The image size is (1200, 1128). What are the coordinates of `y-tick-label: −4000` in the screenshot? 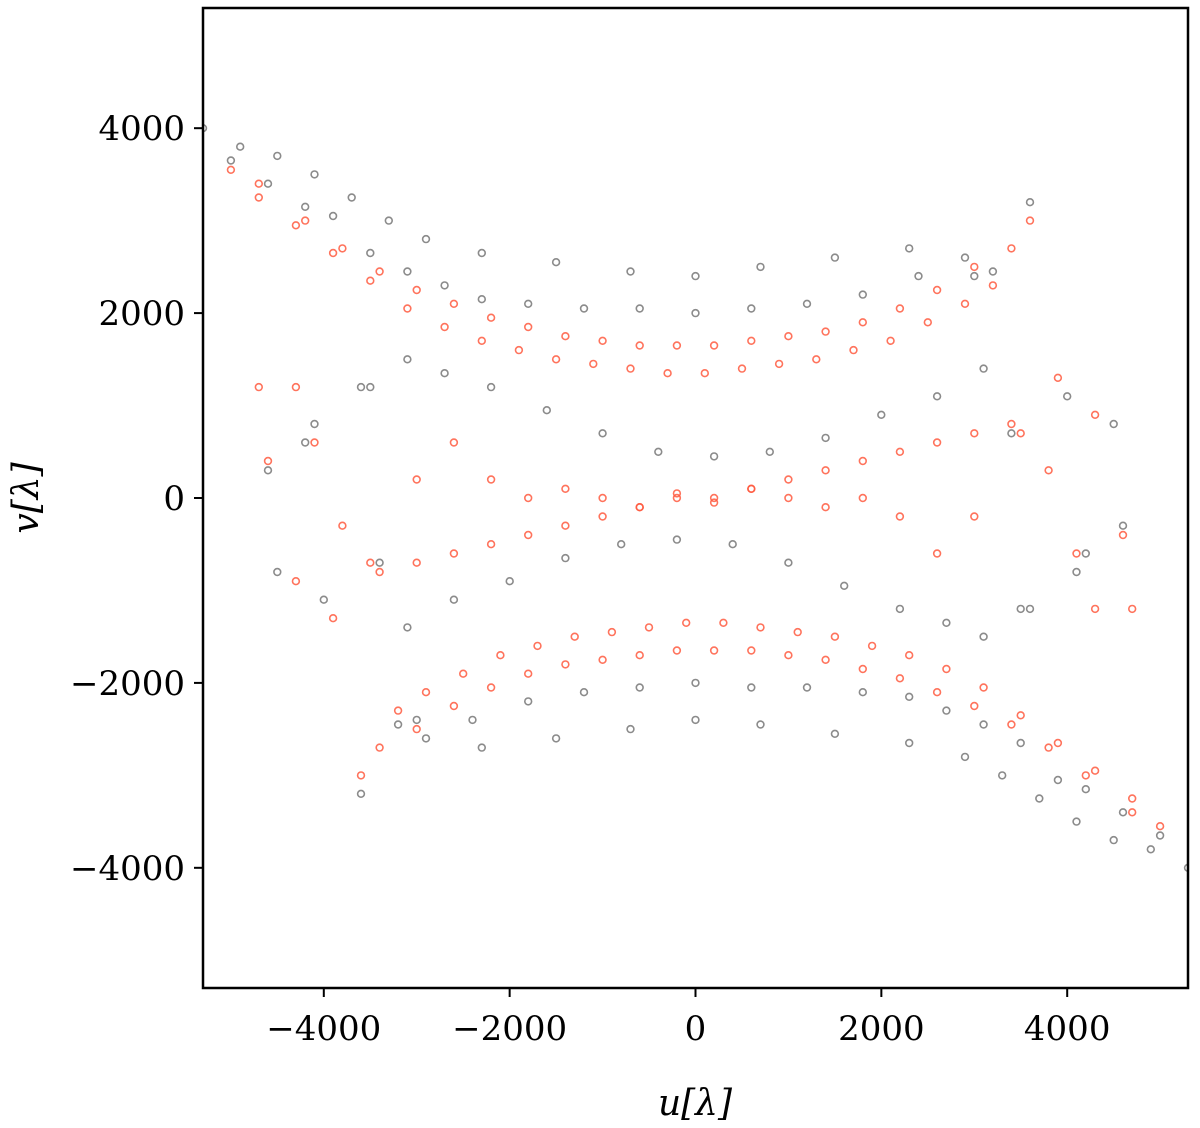 It's located at (127, 869).